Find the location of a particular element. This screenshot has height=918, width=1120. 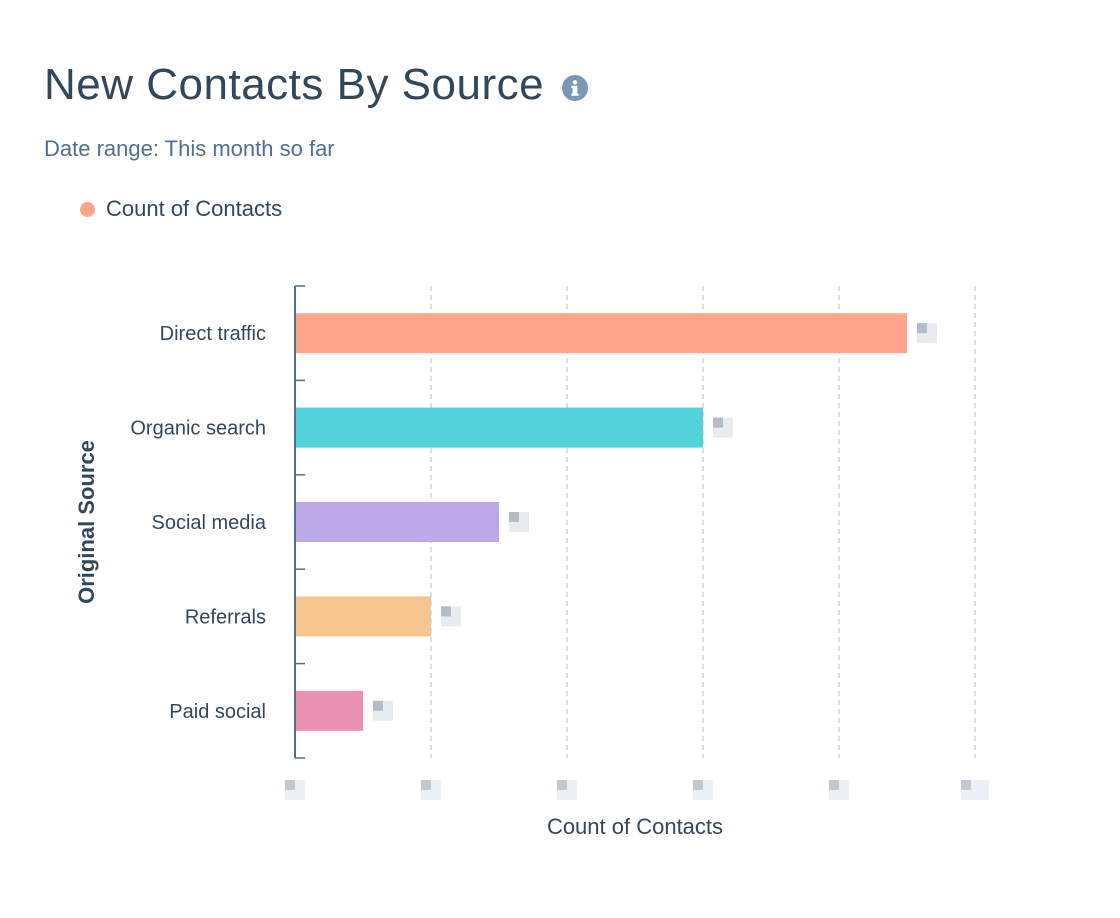

category-label: Direct traffic is located at coordinates (213, 334).